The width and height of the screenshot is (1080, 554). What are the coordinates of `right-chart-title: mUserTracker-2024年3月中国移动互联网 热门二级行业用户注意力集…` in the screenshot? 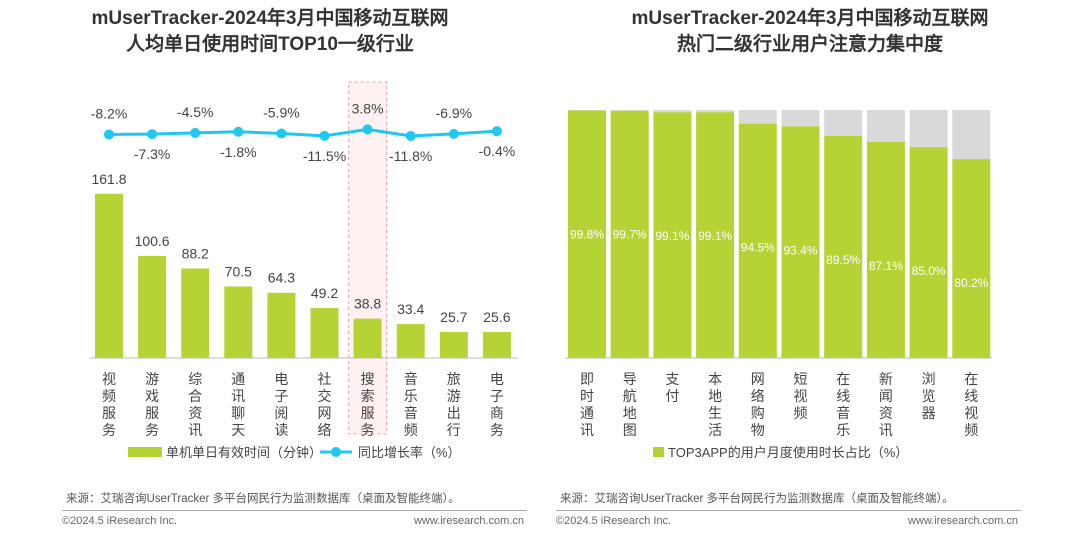 It's located at (810, 32).